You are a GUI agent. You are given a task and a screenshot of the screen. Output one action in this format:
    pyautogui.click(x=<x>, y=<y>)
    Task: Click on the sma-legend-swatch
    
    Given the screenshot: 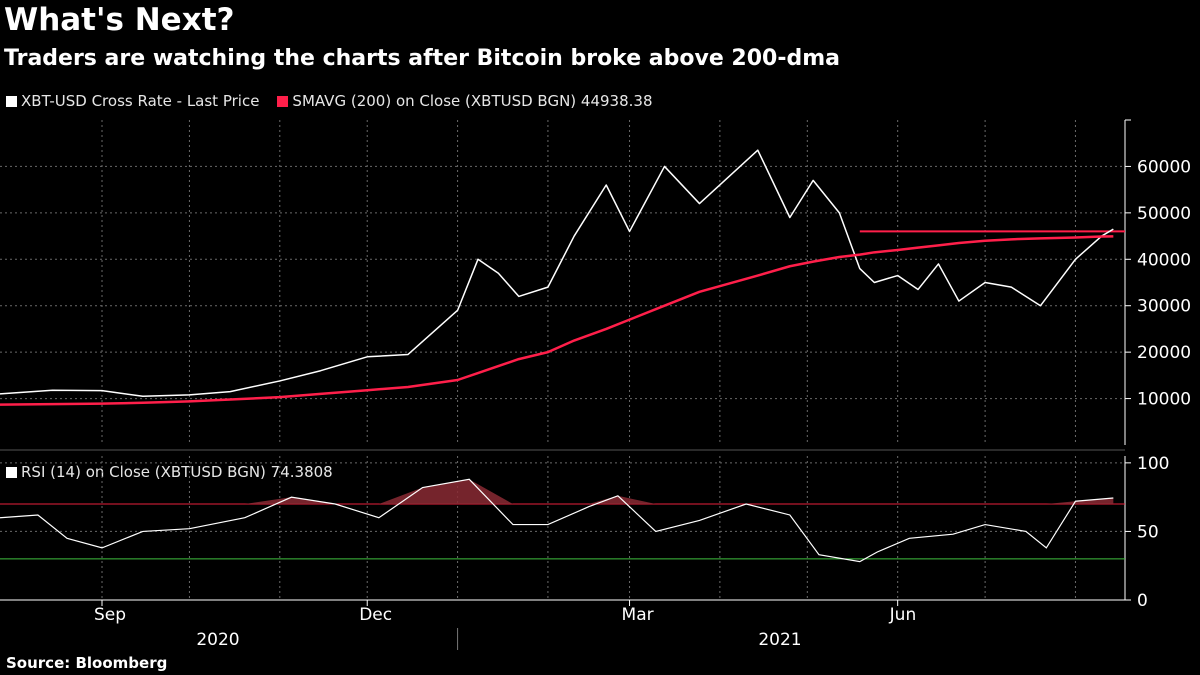 What is the action you would take?
    pyautogui.click(x=283, y=101)
    